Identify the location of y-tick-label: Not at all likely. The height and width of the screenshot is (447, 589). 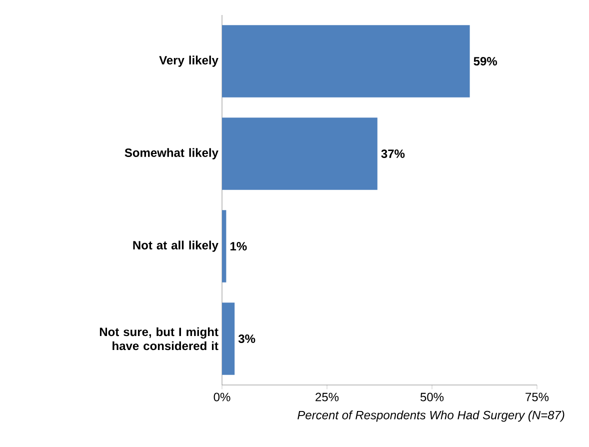
(175, 246).